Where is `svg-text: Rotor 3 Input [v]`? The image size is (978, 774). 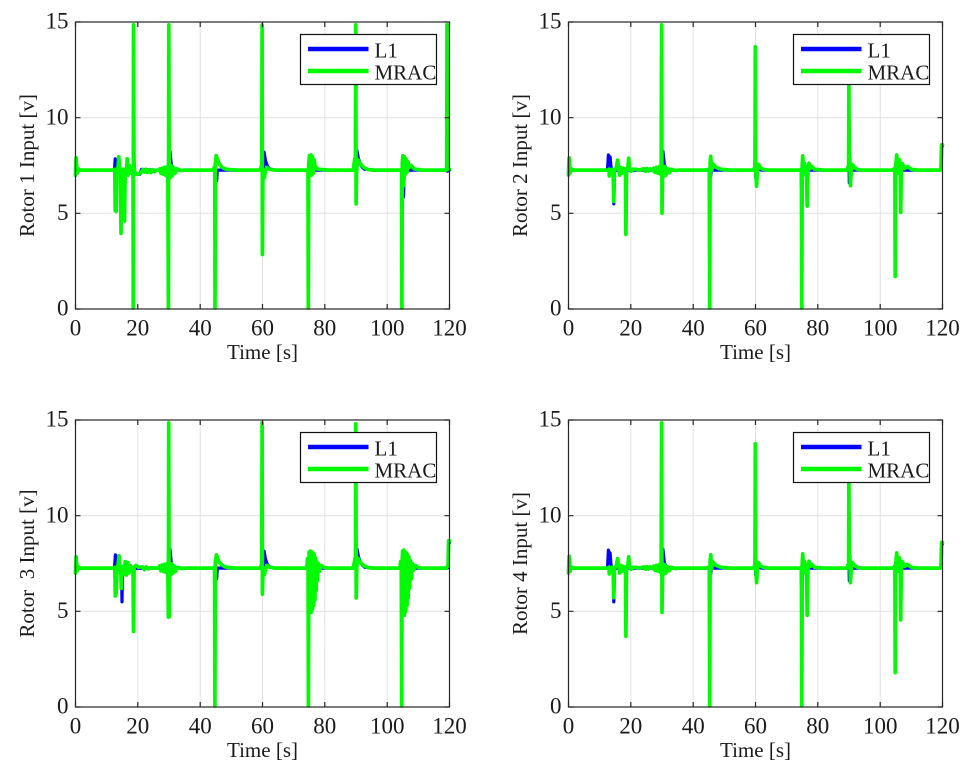 svg-text: Rotor 3 Input [v] is located at coordinates (27, 563).